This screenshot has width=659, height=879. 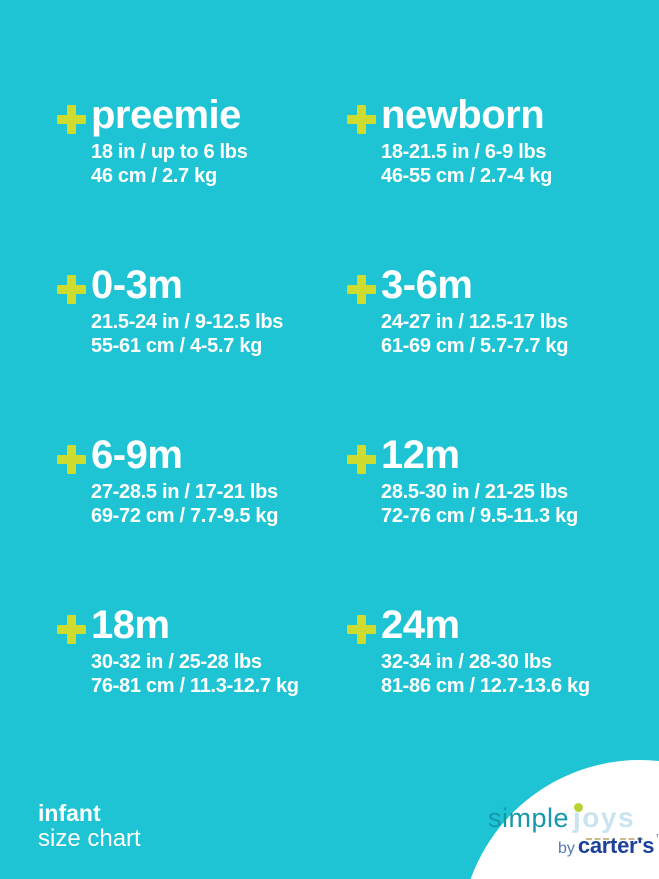 I want to click on logo-word-joys: joys, so click(x=604, y=817).